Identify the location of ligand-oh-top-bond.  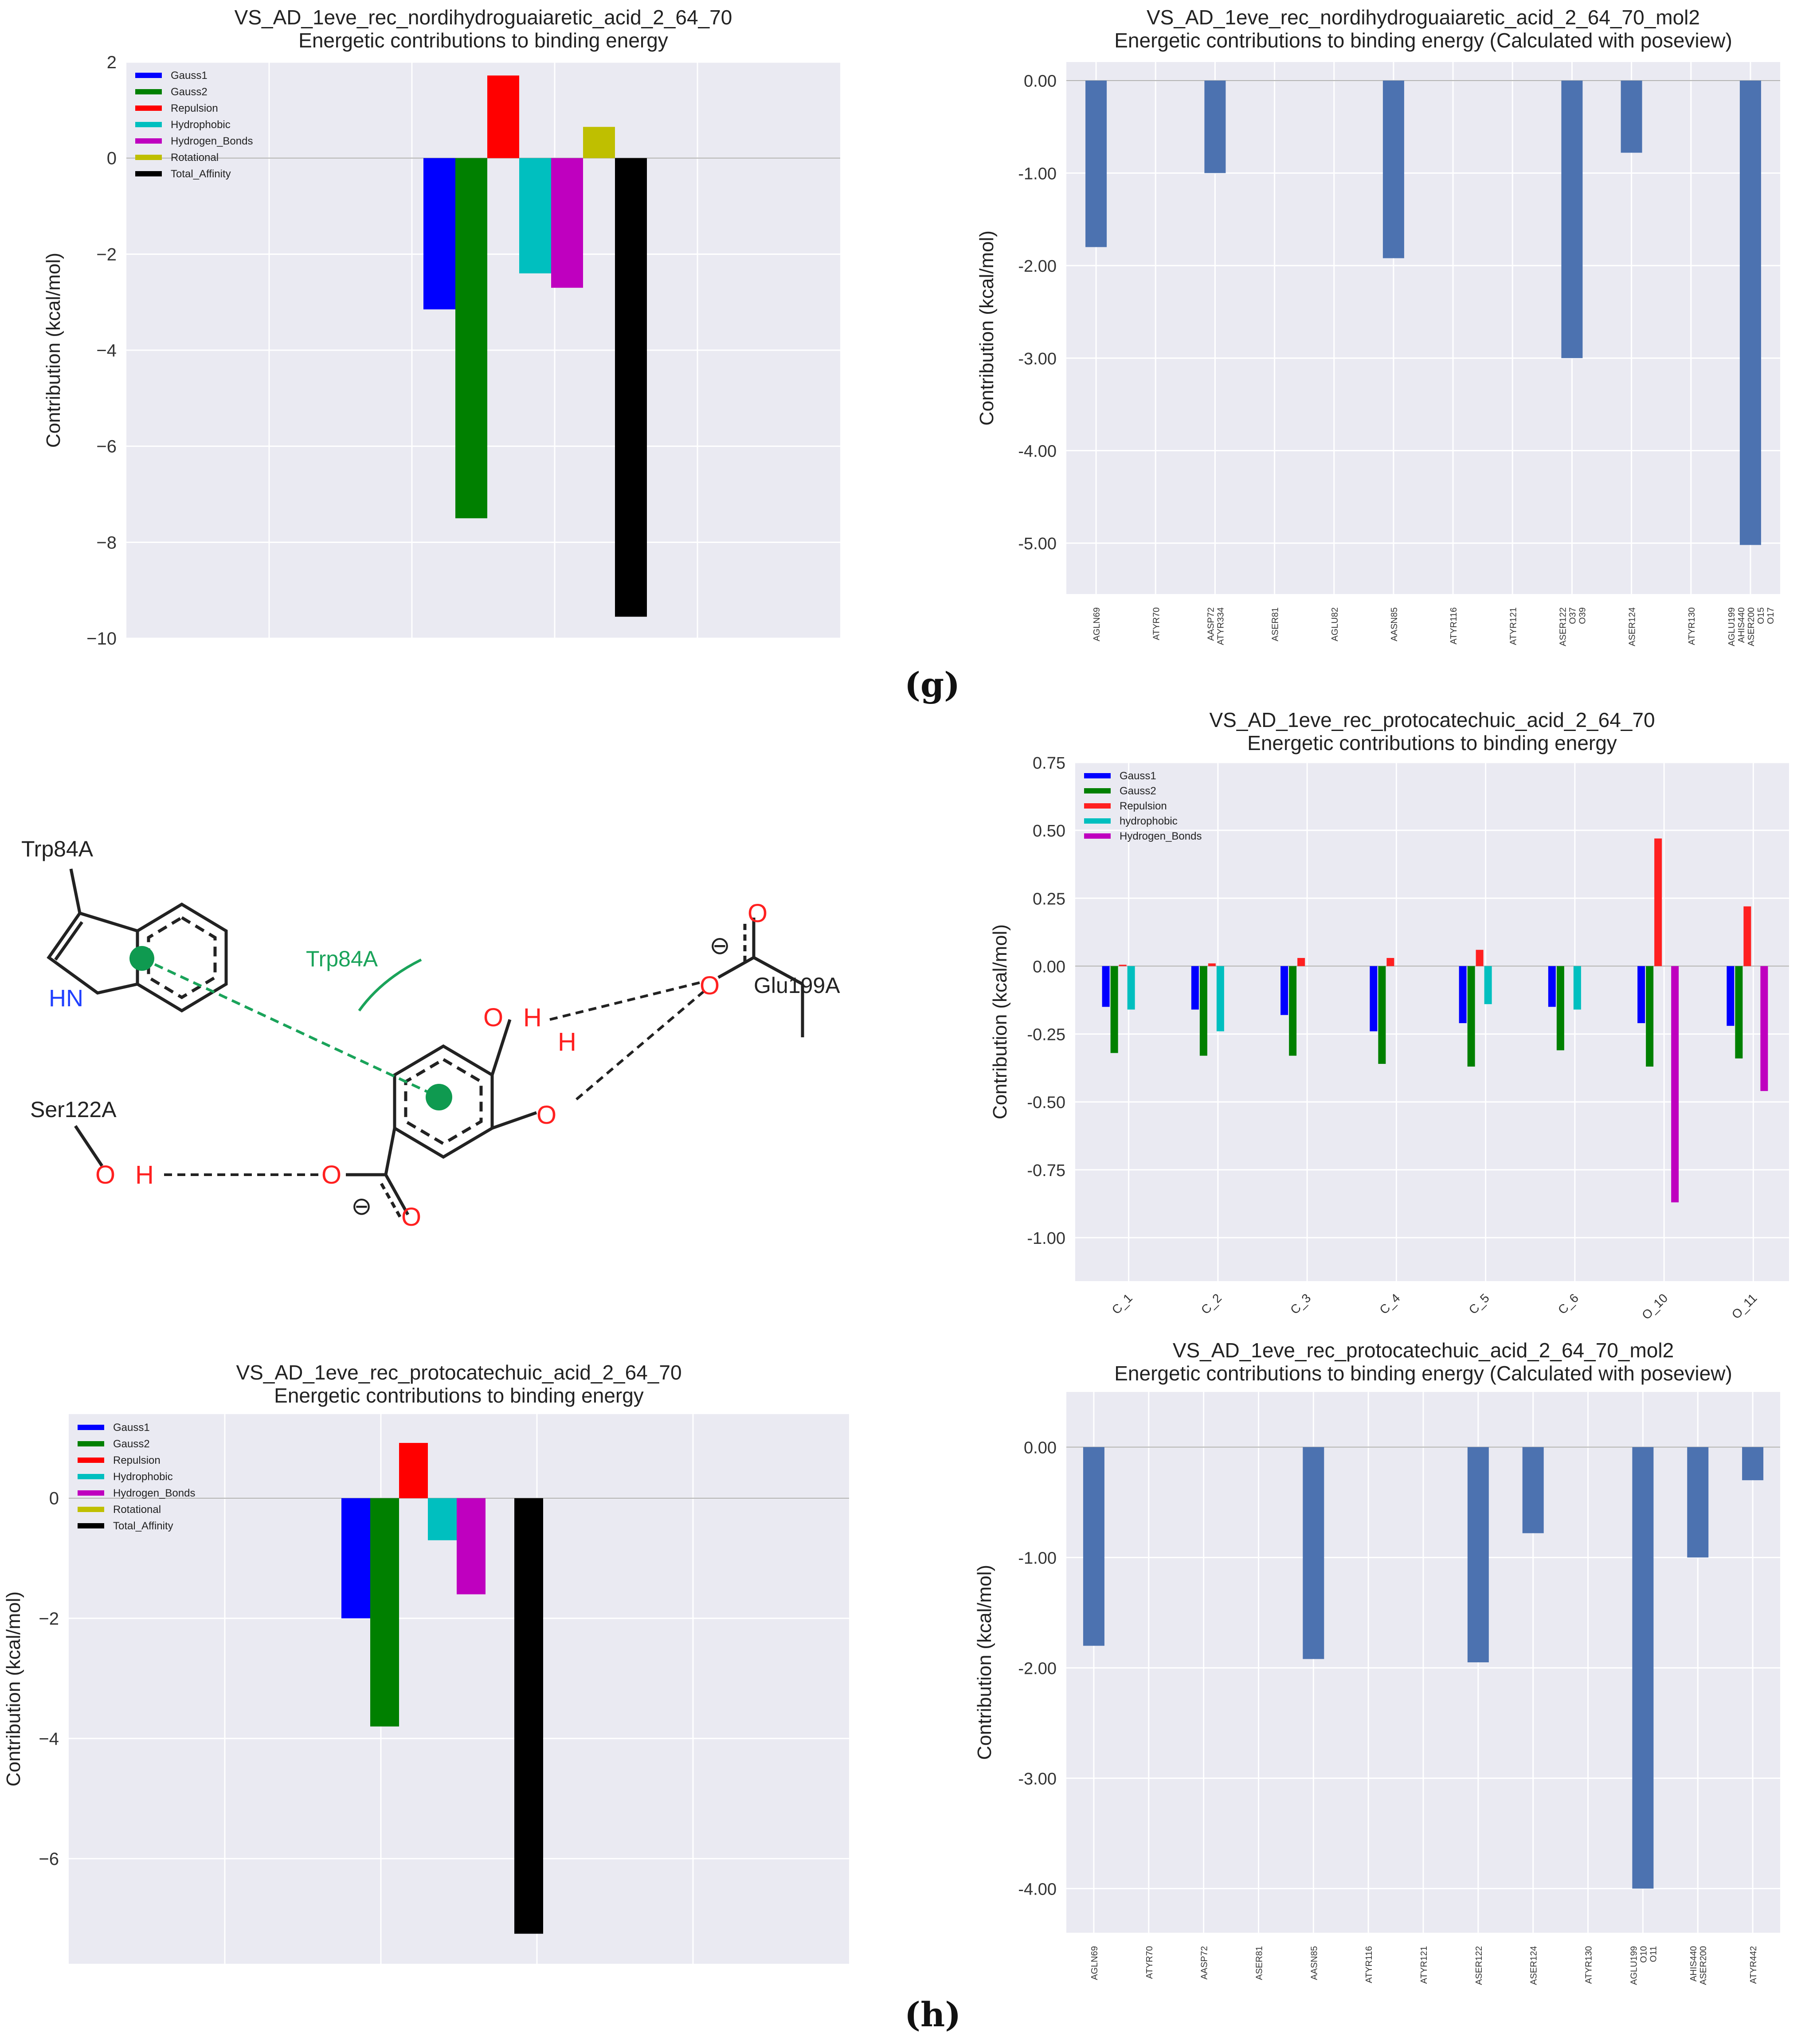
(501, 1047).